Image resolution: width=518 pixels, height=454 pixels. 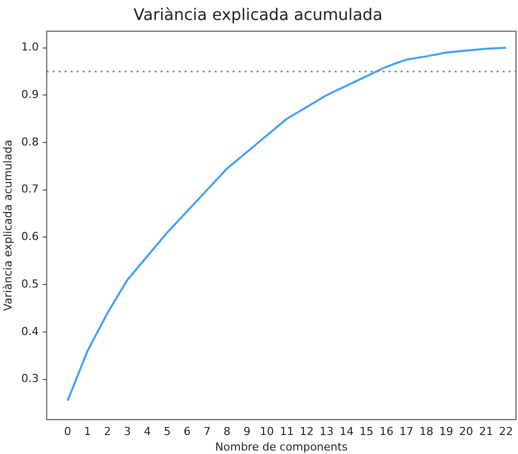 What do you see at coordinates (386, 431) in the screenshot?
I see `x-tick-label: 16` at bounding box center [386, 431].